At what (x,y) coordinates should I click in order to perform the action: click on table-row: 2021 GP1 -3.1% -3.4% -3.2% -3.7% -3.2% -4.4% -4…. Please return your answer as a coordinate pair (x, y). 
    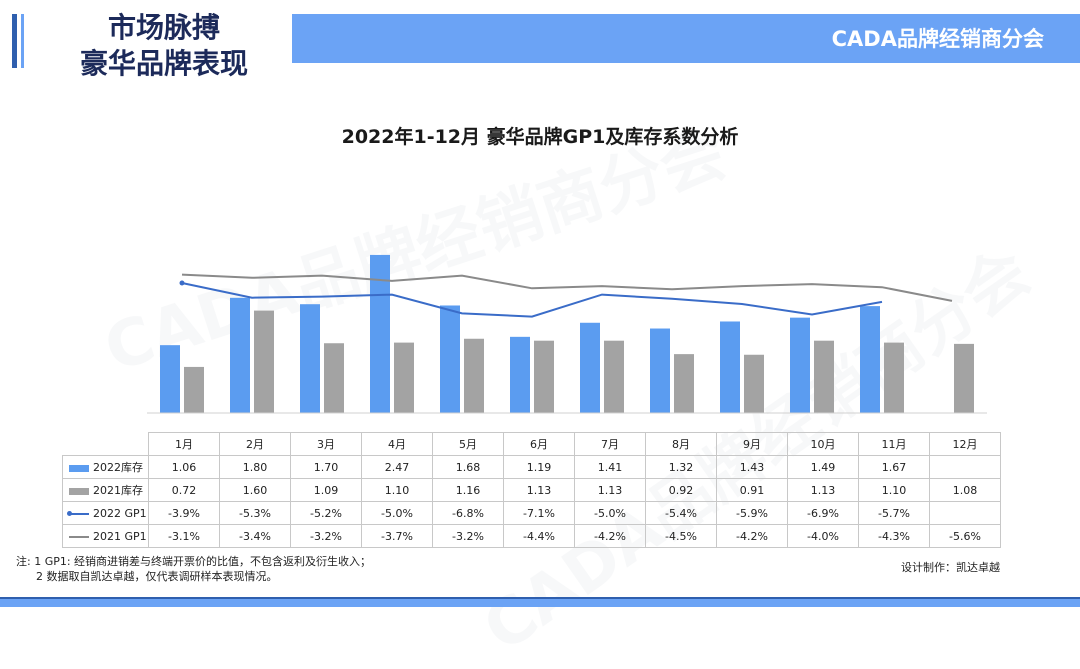
    Looking at the image, I should click on (531, 536).